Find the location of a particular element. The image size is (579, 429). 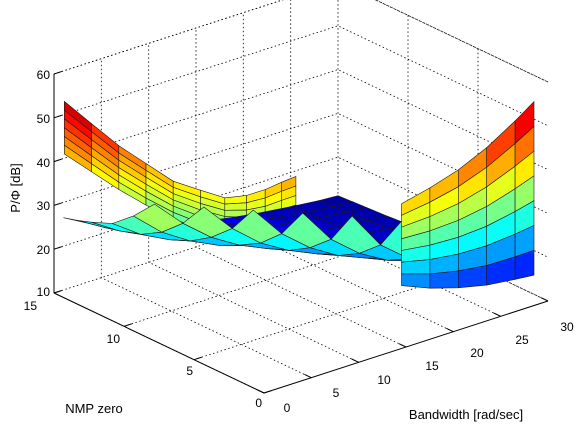

y-tick-label: 15 is located at coordinates (31, 306).